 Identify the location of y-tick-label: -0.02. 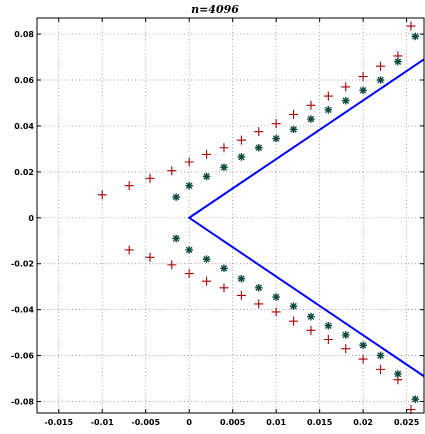
(22, 264).